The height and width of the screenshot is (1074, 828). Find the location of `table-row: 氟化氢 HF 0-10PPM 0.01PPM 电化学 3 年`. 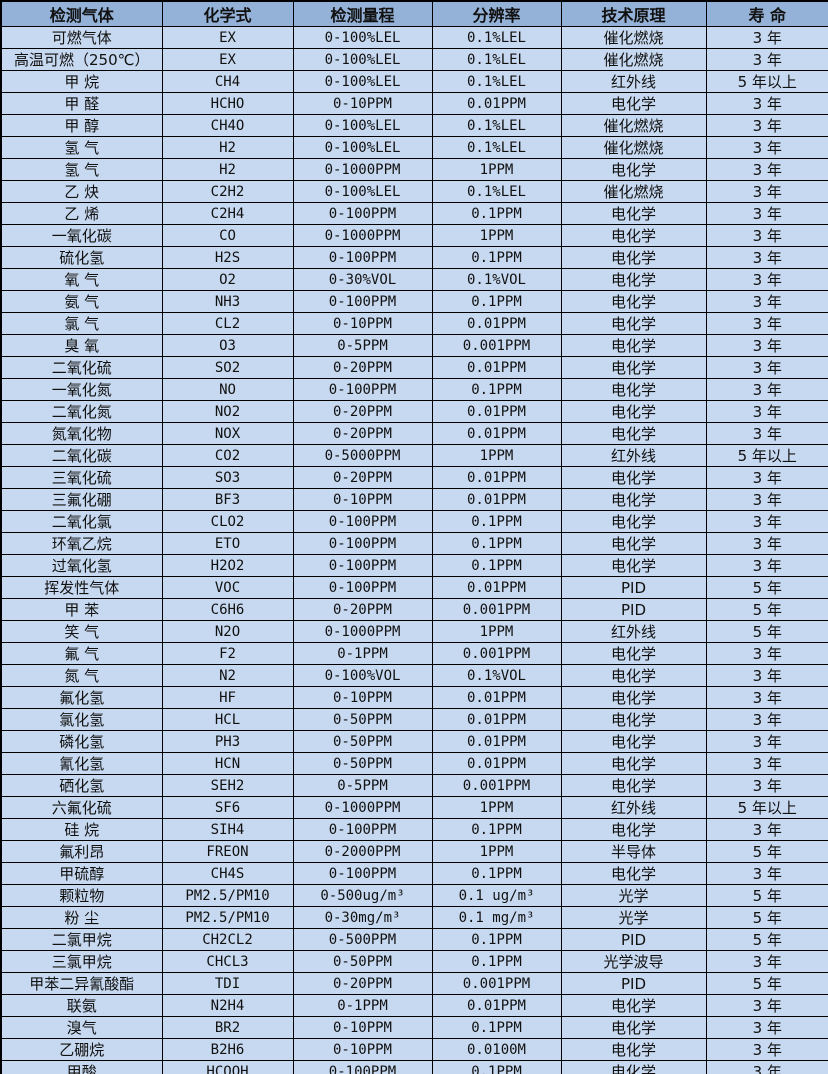

table-row: 氟化氢 HF 0-10PPM 0.01PPM 电化学 3 年 is located at coordinates (414, 697).